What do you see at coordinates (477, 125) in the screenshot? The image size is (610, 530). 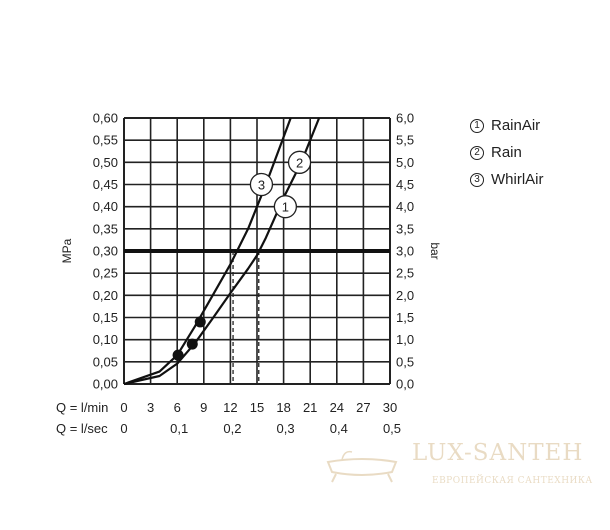 I see `legend-marker-1: 1` at bounding box center [477, 125].